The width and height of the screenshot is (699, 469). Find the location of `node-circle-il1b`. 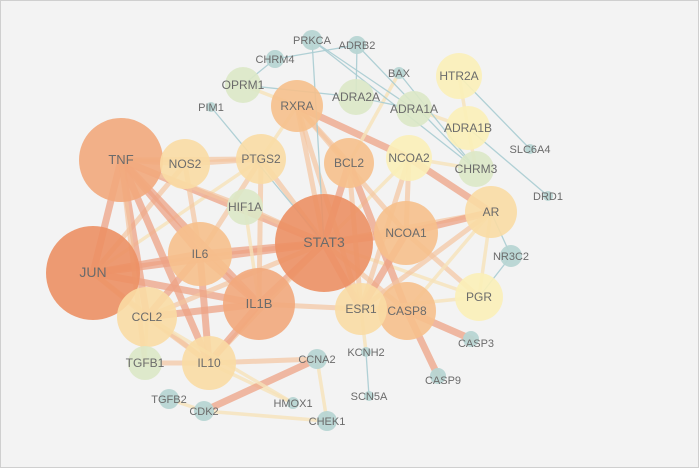

node-circle-il1b is located at coordinates (259, 304).